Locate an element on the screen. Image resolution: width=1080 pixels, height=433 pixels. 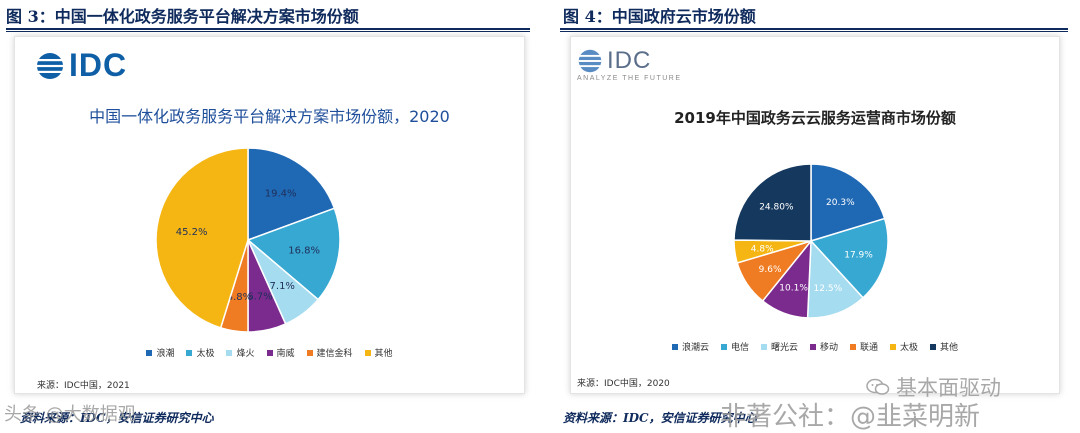
legend-item-南威: 南威 is located at coordinates (280, 352).